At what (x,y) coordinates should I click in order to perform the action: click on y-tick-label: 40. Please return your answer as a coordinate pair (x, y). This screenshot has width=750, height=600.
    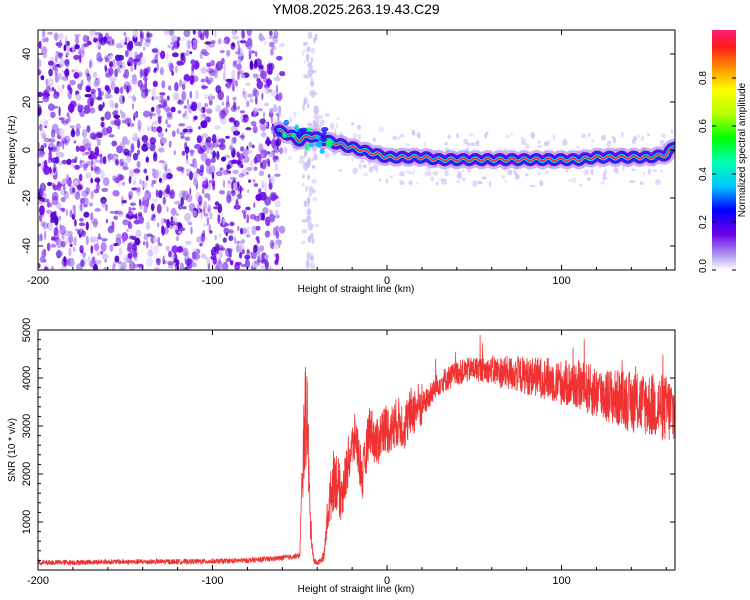
    Looking at the image, I should click on (27, 54).